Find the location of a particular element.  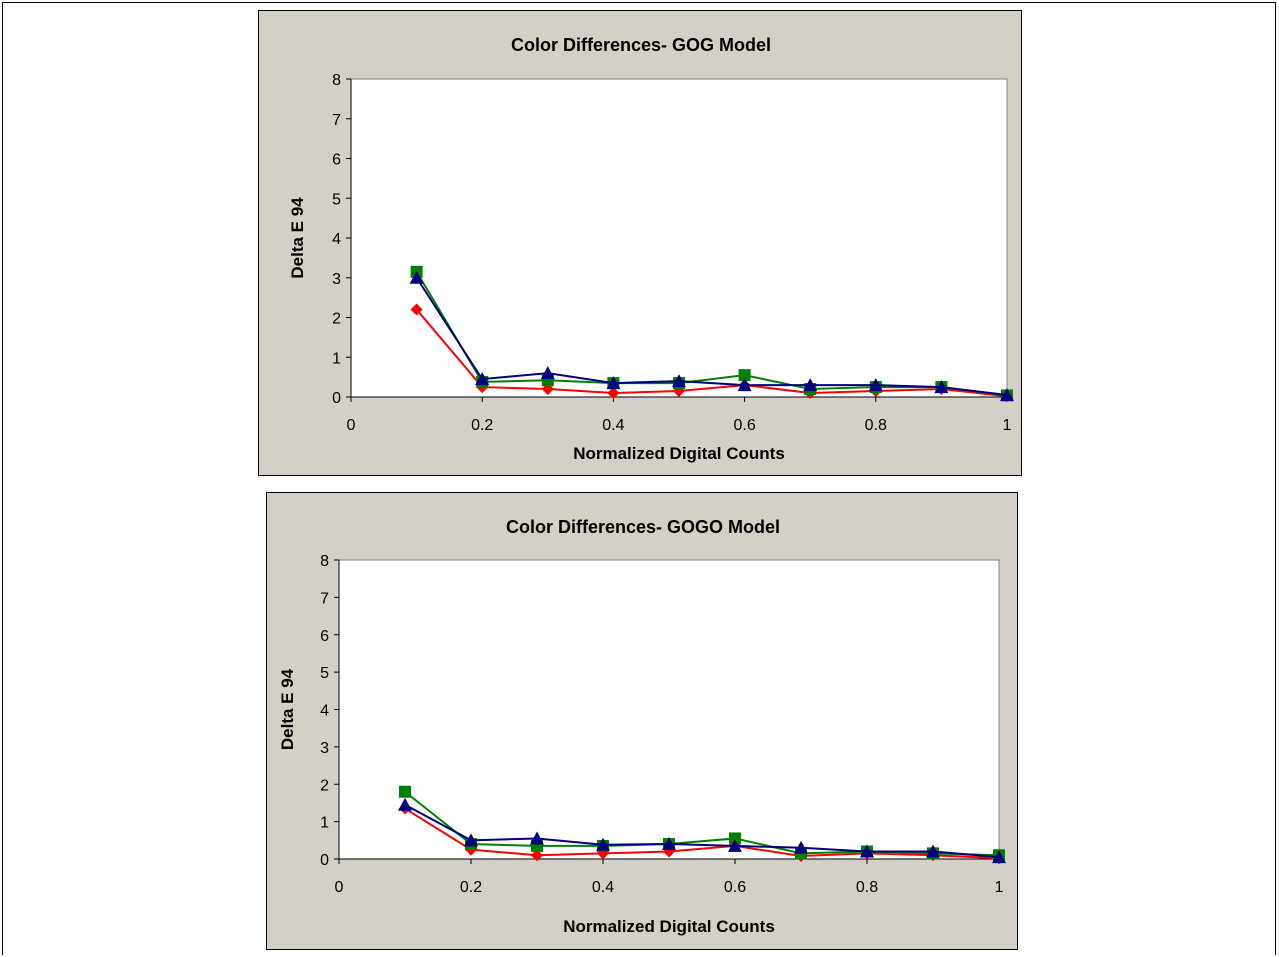

chart-title: Color Differences- GOG Model is located at coordinates (641, 45).